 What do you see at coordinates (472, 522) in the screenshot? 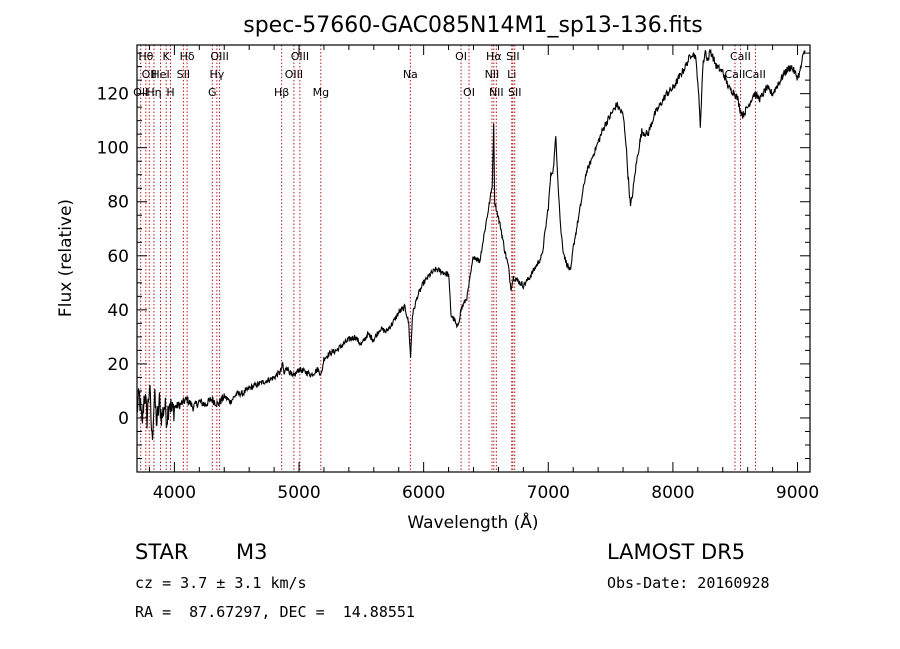
I see `x-axis-label: Wavelength (Å)` at bounding box center [472, 522].